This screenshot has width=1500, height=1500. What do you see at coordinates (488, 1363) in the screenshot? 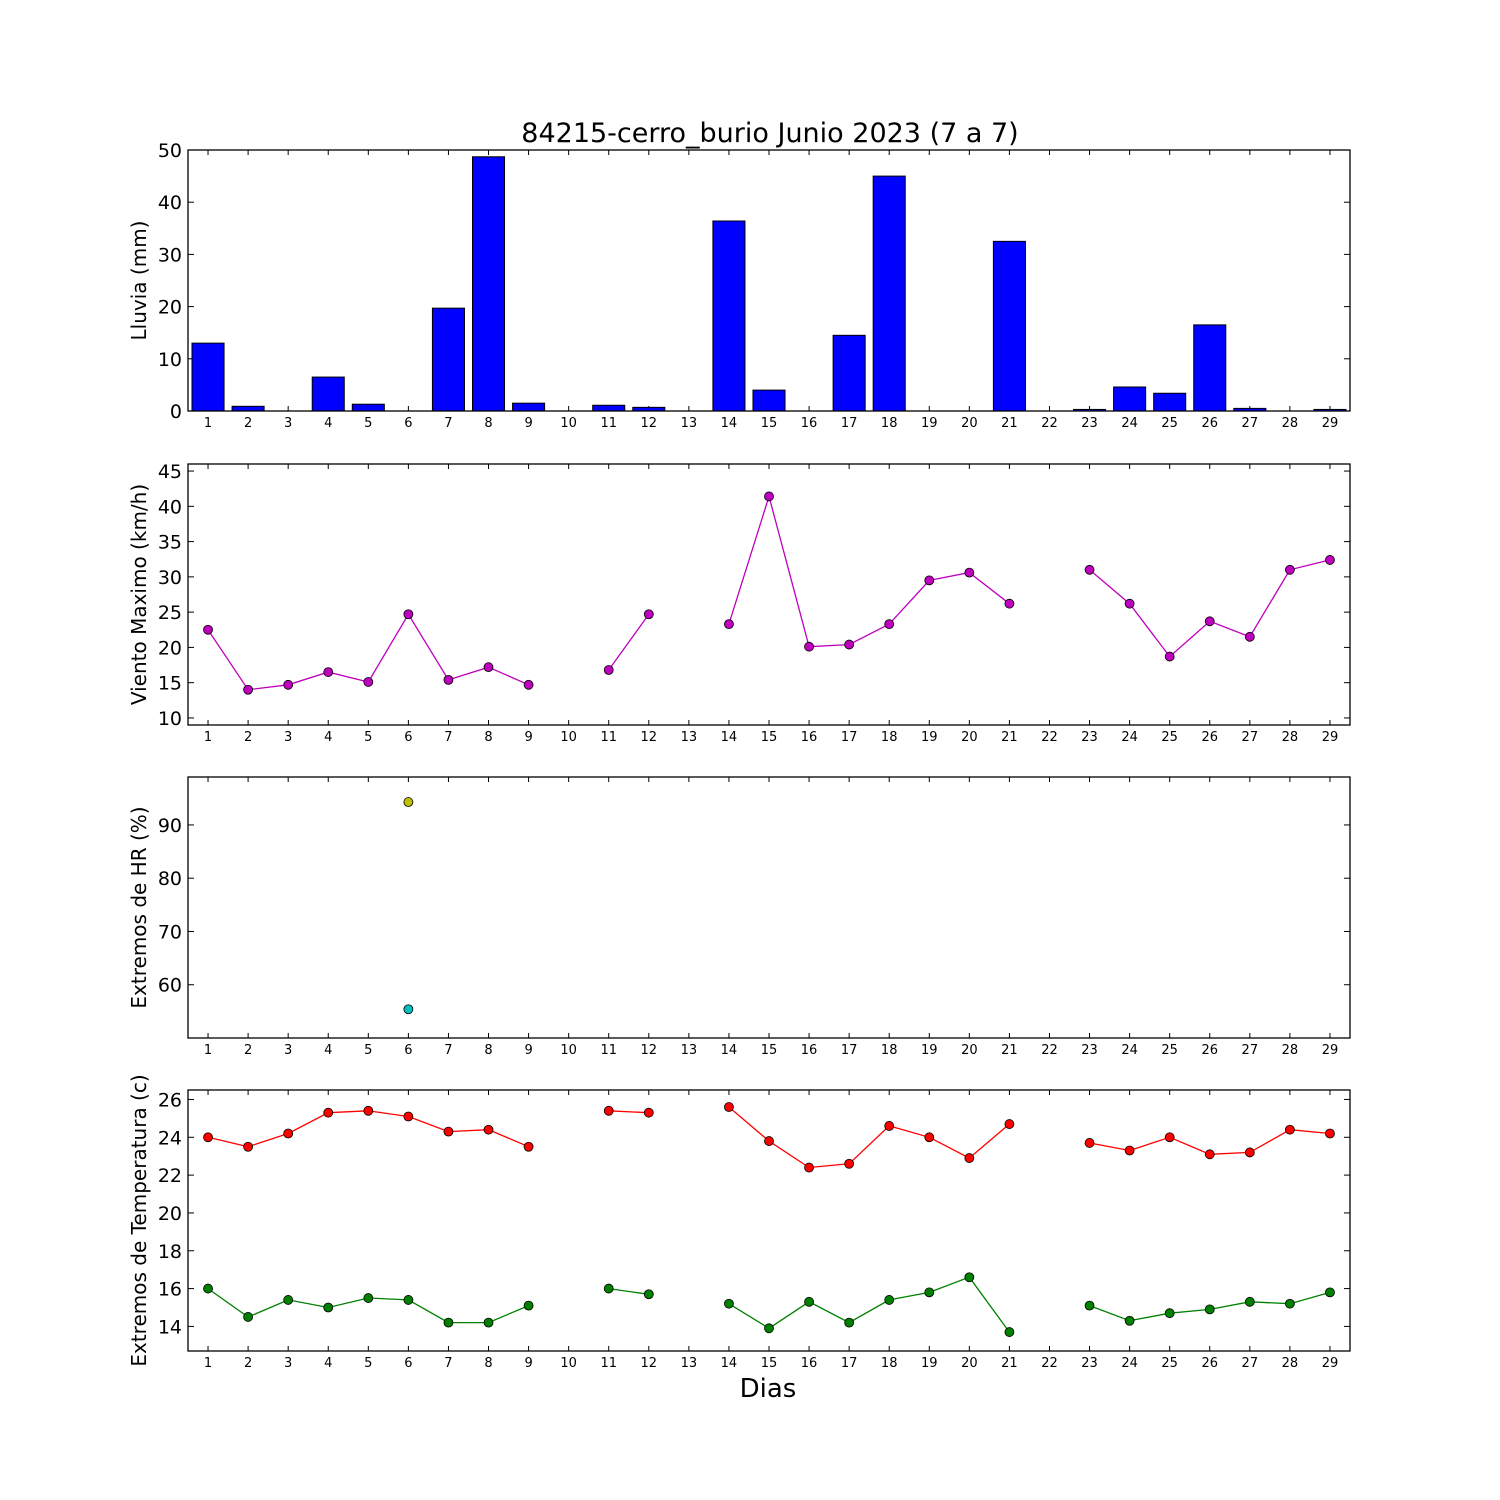
I see `x-tick-label: 8` at bounding box center [488, 1363].